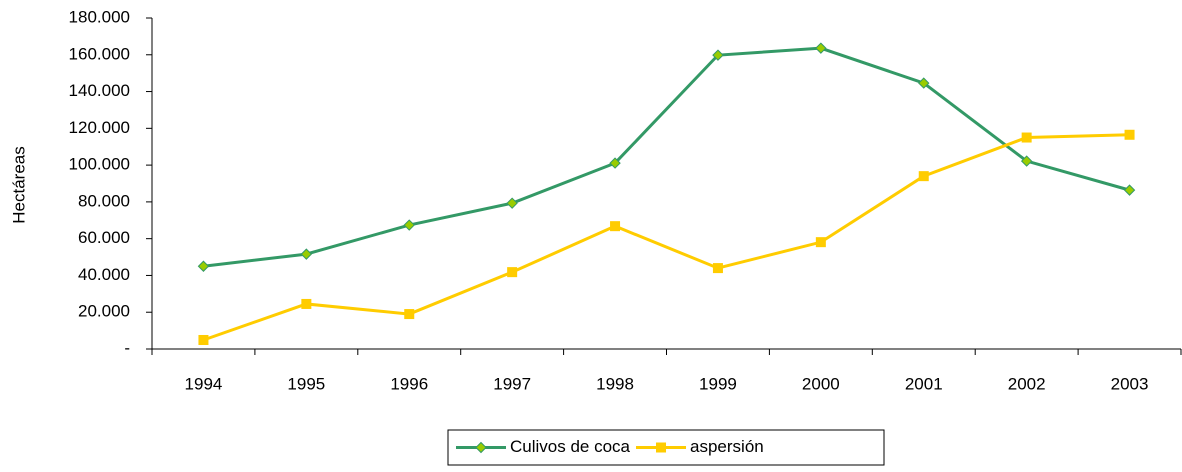  What do you see at coordinates (99, 127) in the screenshot?
I see `y-tick-label: 120.000` at bounding box center [99, 127].